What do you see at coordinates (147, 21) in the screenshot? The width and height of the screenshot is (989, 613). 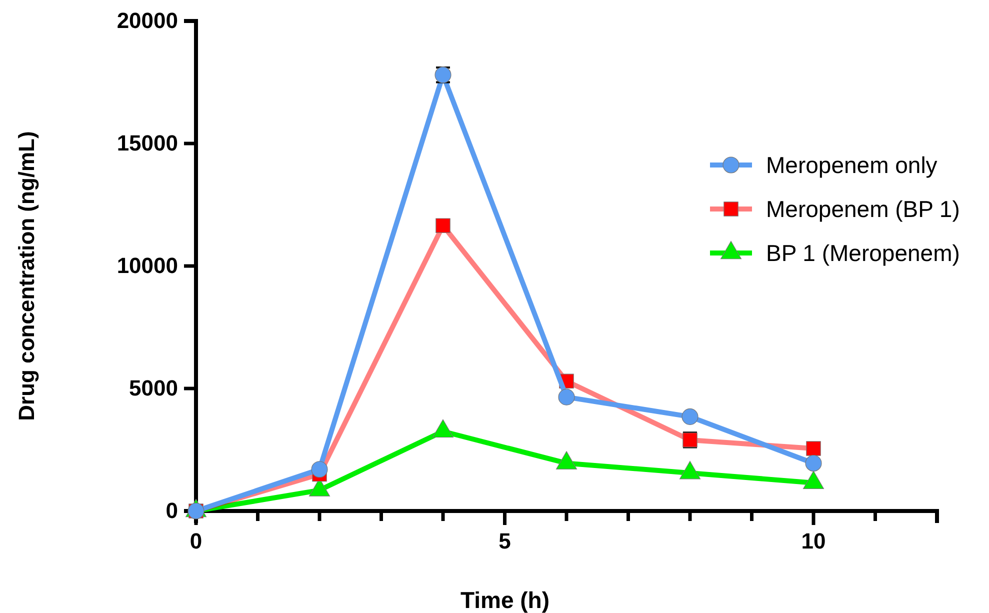 I see `y-tick-label: 20000` at bounding box center [147, 21].